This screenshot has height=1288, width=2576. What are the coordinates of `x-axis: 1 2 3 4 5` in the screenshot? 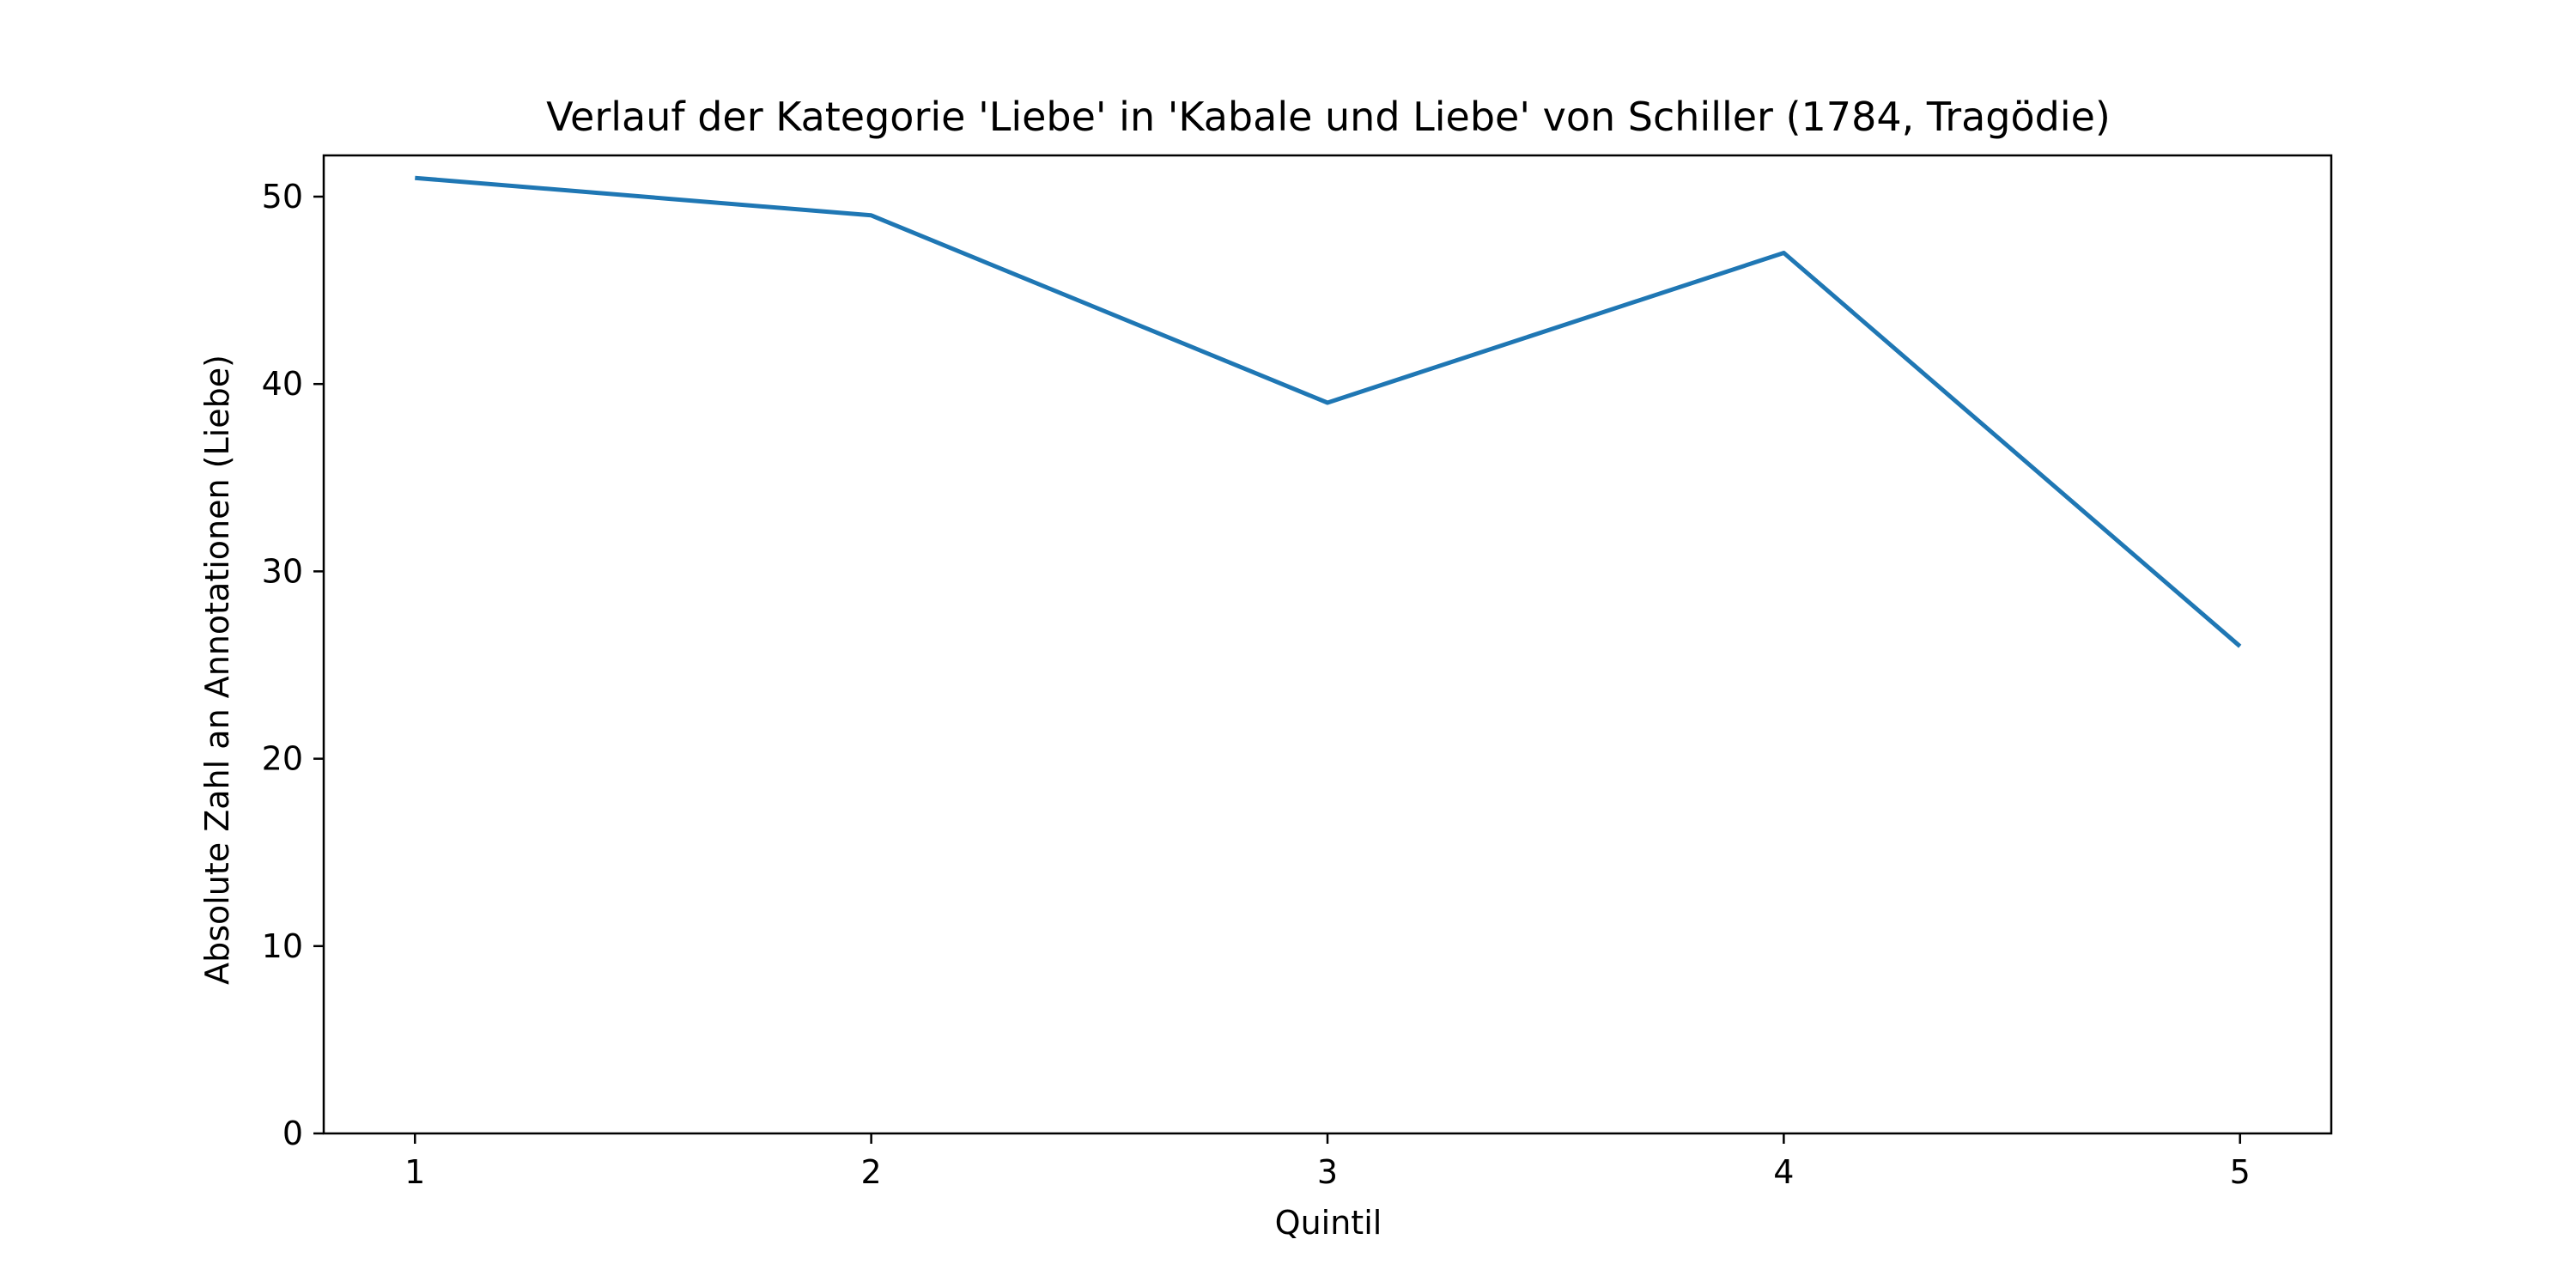 It's located at (1327, 1162).